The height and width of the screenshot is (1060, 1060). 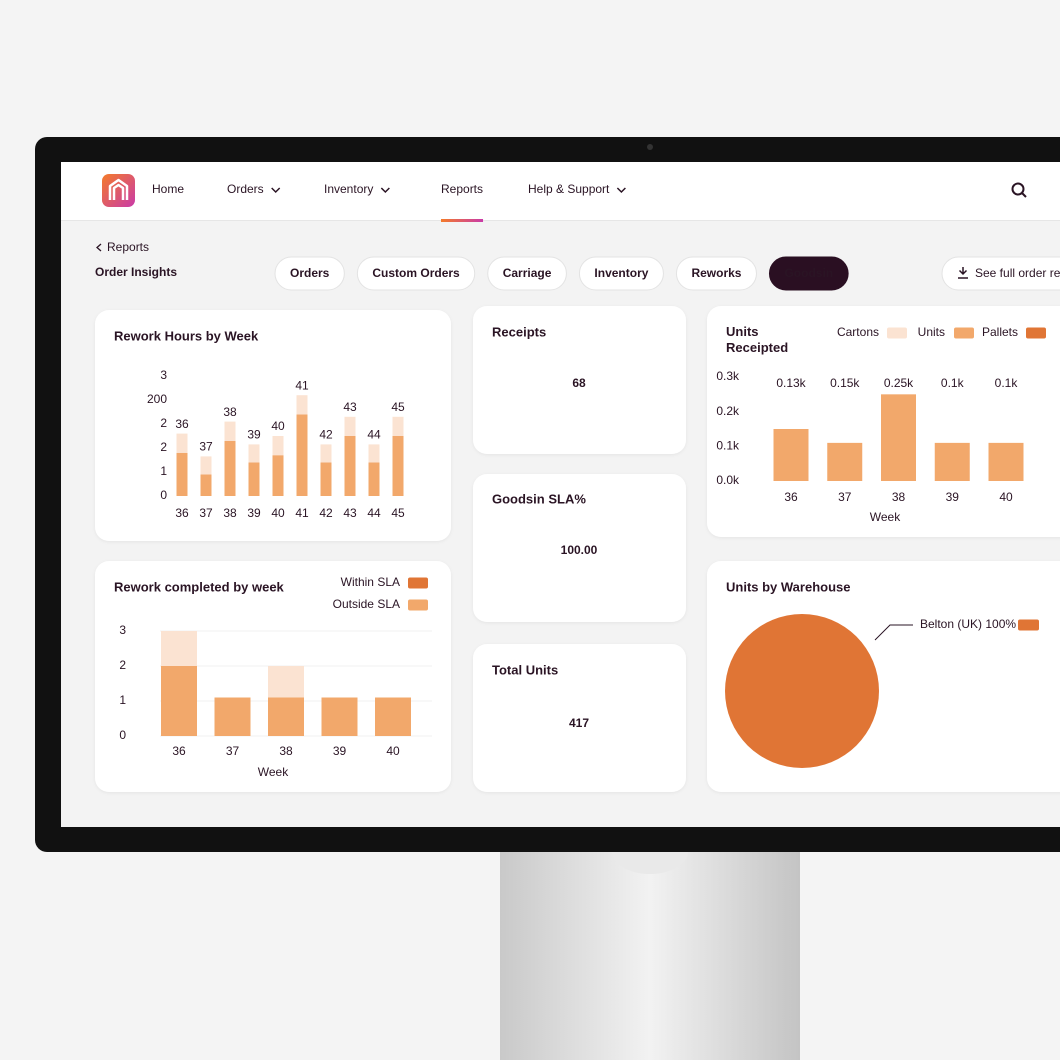 What do you see at coordinates (1019, 190) in the screenshot?
I see `search-icon` at bounding box center [1019, 190].